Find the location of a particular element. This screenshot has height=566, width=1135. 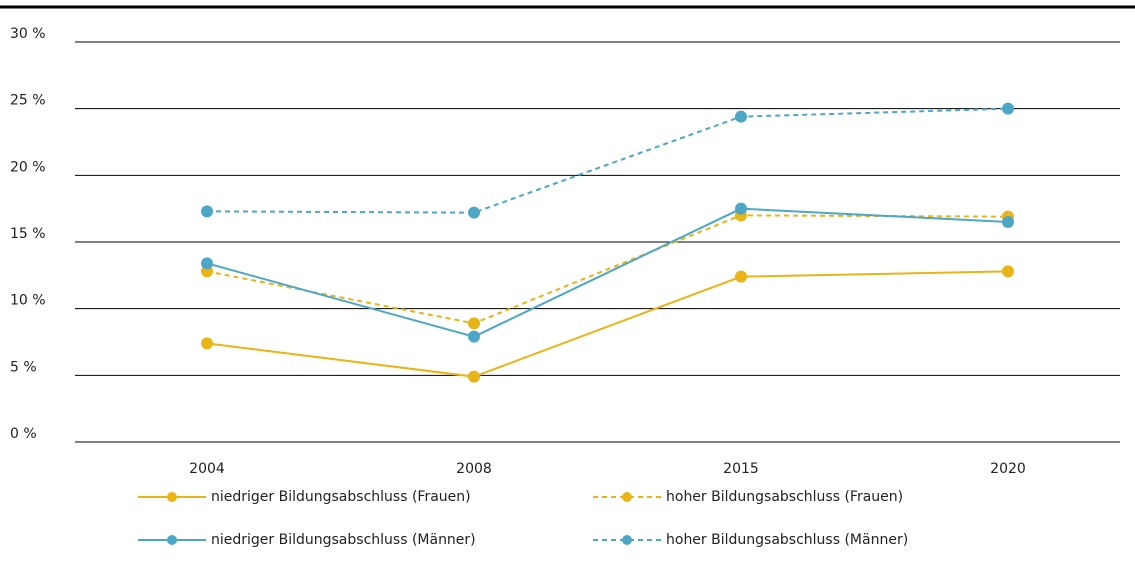

x-tick-label: 2020 is located at coordinates (1008, 469).